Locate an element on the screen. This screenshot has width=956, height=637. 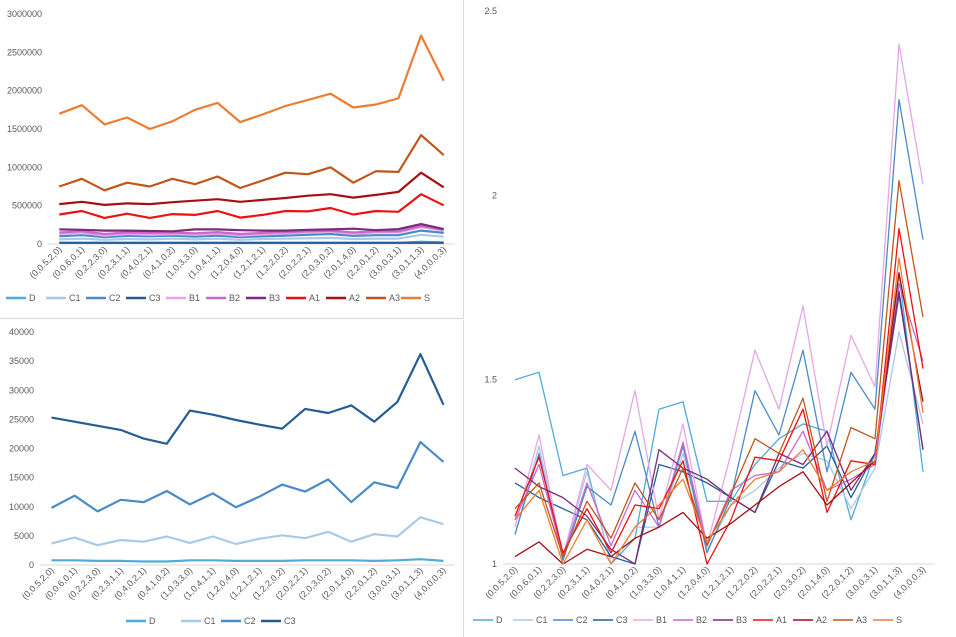
y-tick-label: 1 is located at coordinates (494, 564).